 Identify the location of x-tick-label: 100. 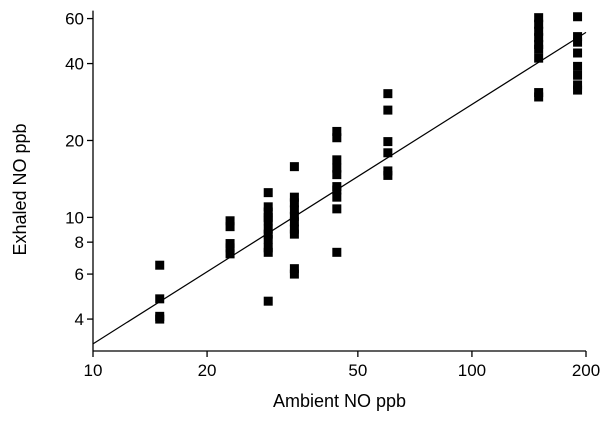
(472, 370).